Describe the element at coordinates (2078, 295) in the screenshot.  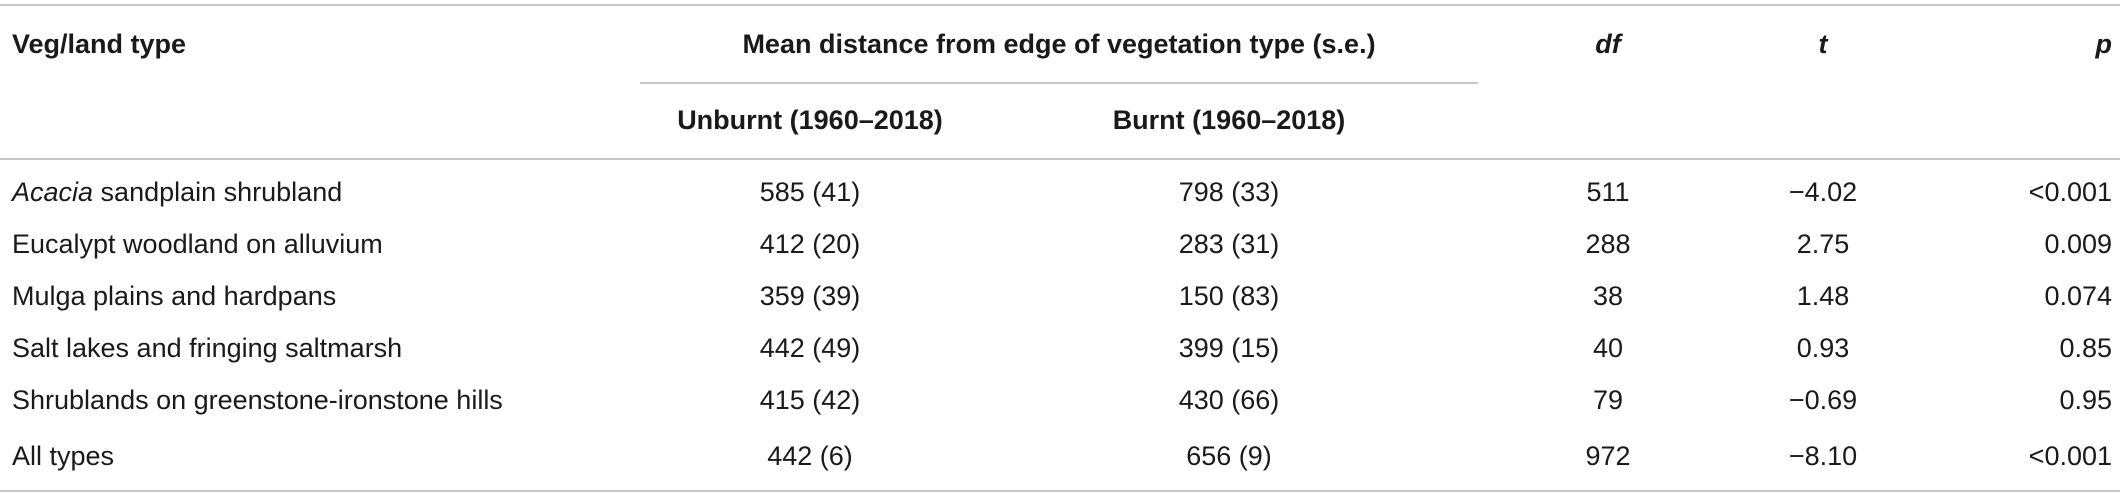
I see `cell-p: 0.074` at that location.